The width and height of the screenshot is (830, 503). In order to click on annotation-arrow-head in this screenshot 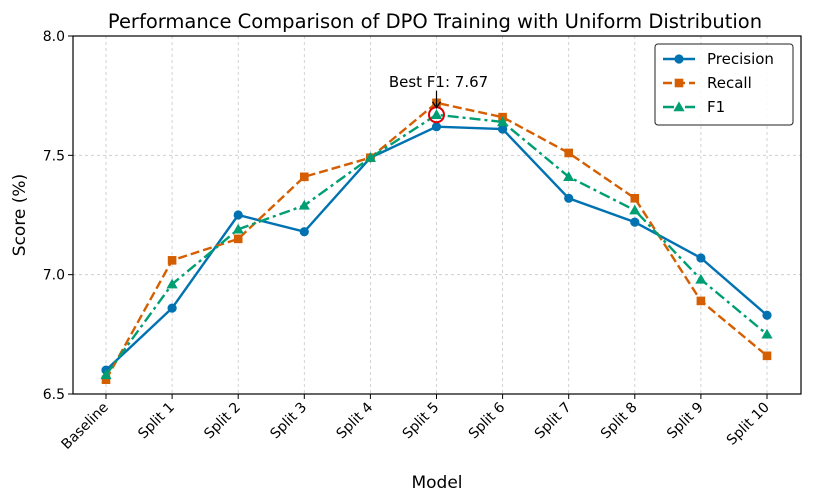, I will do `click(436, 105)`.